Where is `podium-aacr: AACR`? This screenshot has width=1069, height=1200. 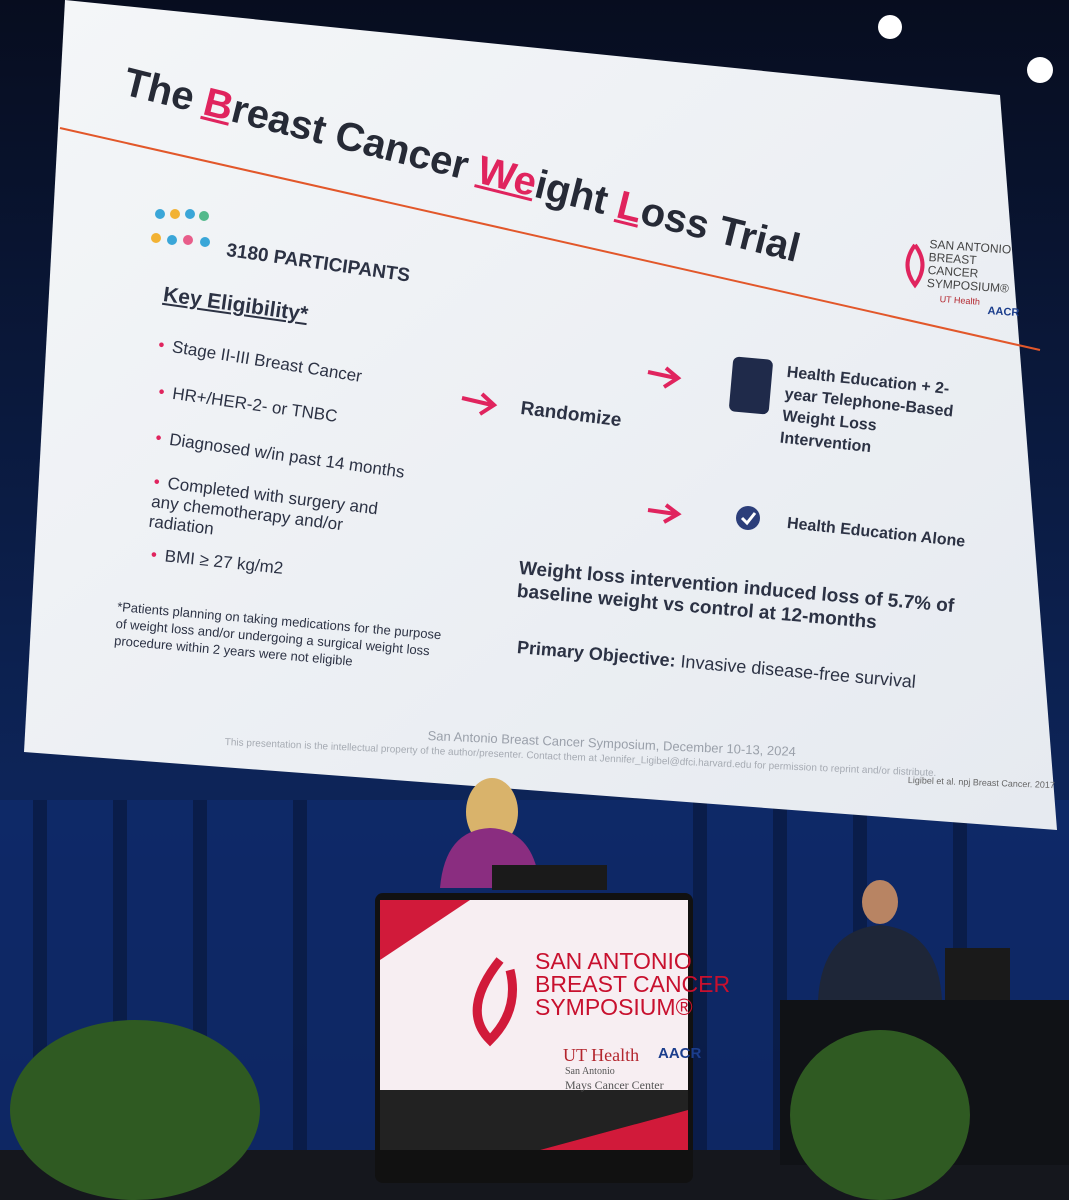 podium-aacr: AACR is located at coordinates (680, 1053).